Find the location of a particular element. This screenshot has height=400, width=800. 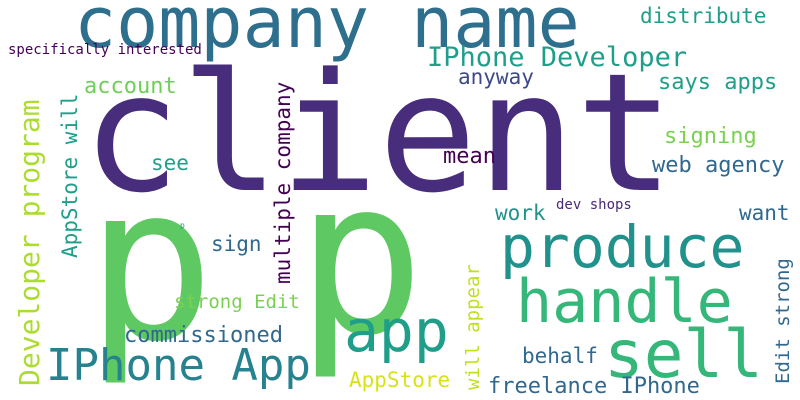

word-account: account is located at coordinates (130, 86).